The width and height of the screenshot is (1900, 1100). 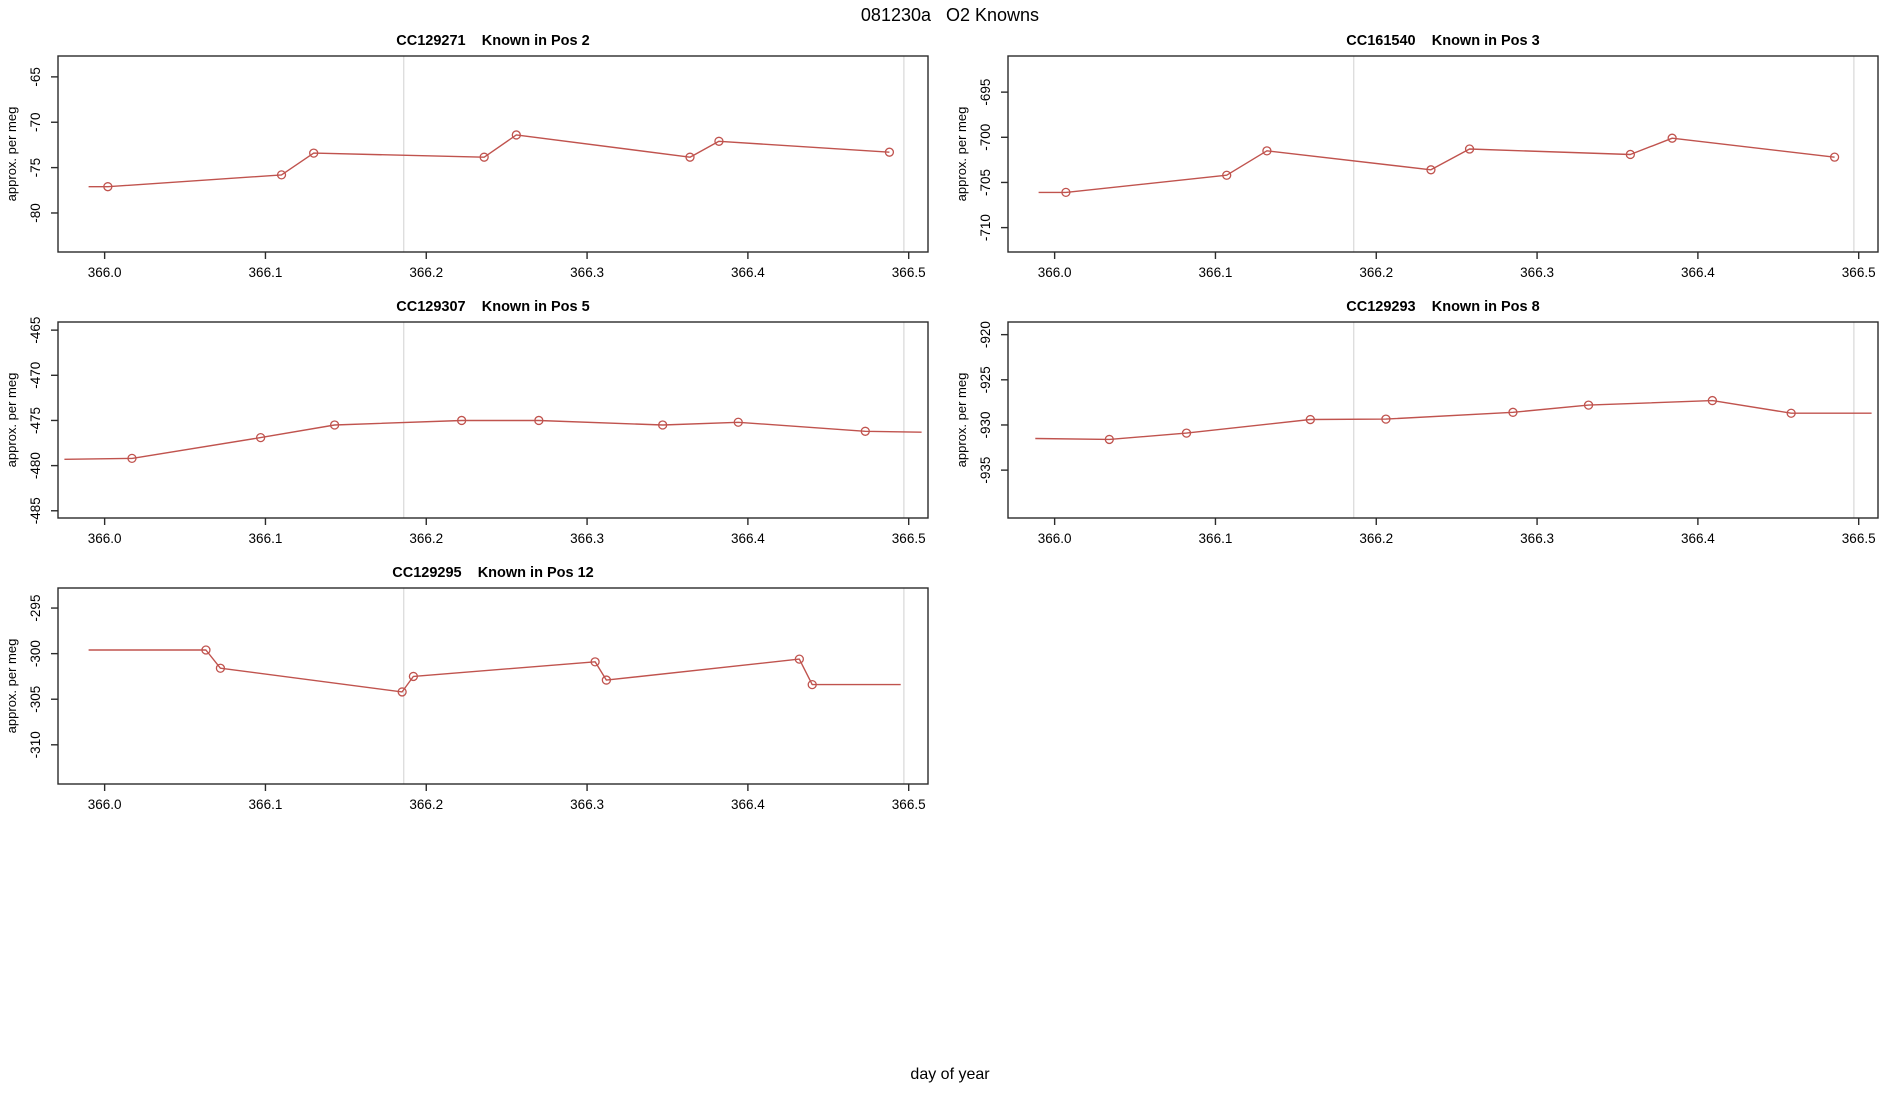 What do you see at coordinates (35, 122) in the screenshot?
I see `y-tick-label: -70` at bounding box center [35, 122].